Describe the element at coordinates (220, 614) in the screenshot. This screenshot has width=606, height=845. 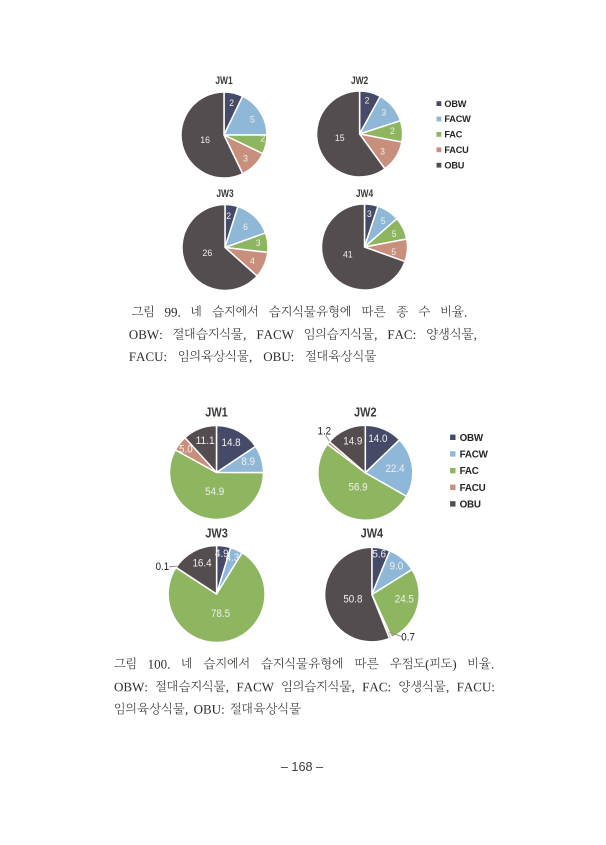
I see `svg-text: 78.5` at that location.